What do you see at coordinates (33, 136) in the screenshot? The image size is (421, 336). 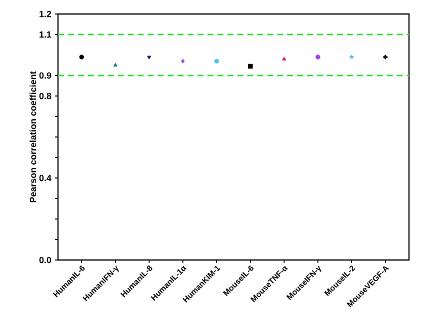 I see `y-axis-title: Pearson correlation coefficient` at bounding box center [33, 136].